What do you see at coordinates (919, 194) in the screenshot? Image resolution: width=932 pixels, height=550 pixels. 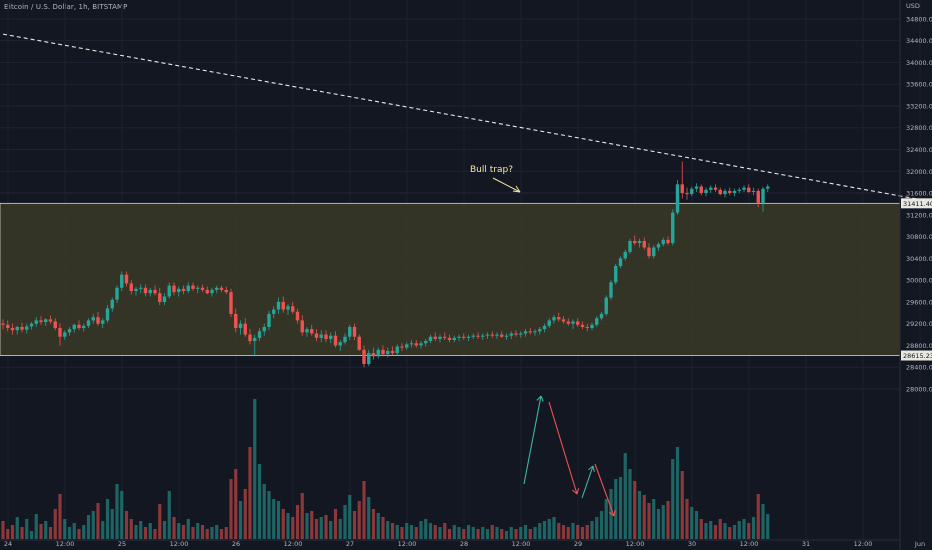 I see `price-tick-label: 31600.00` at bounding box center [919, 194].